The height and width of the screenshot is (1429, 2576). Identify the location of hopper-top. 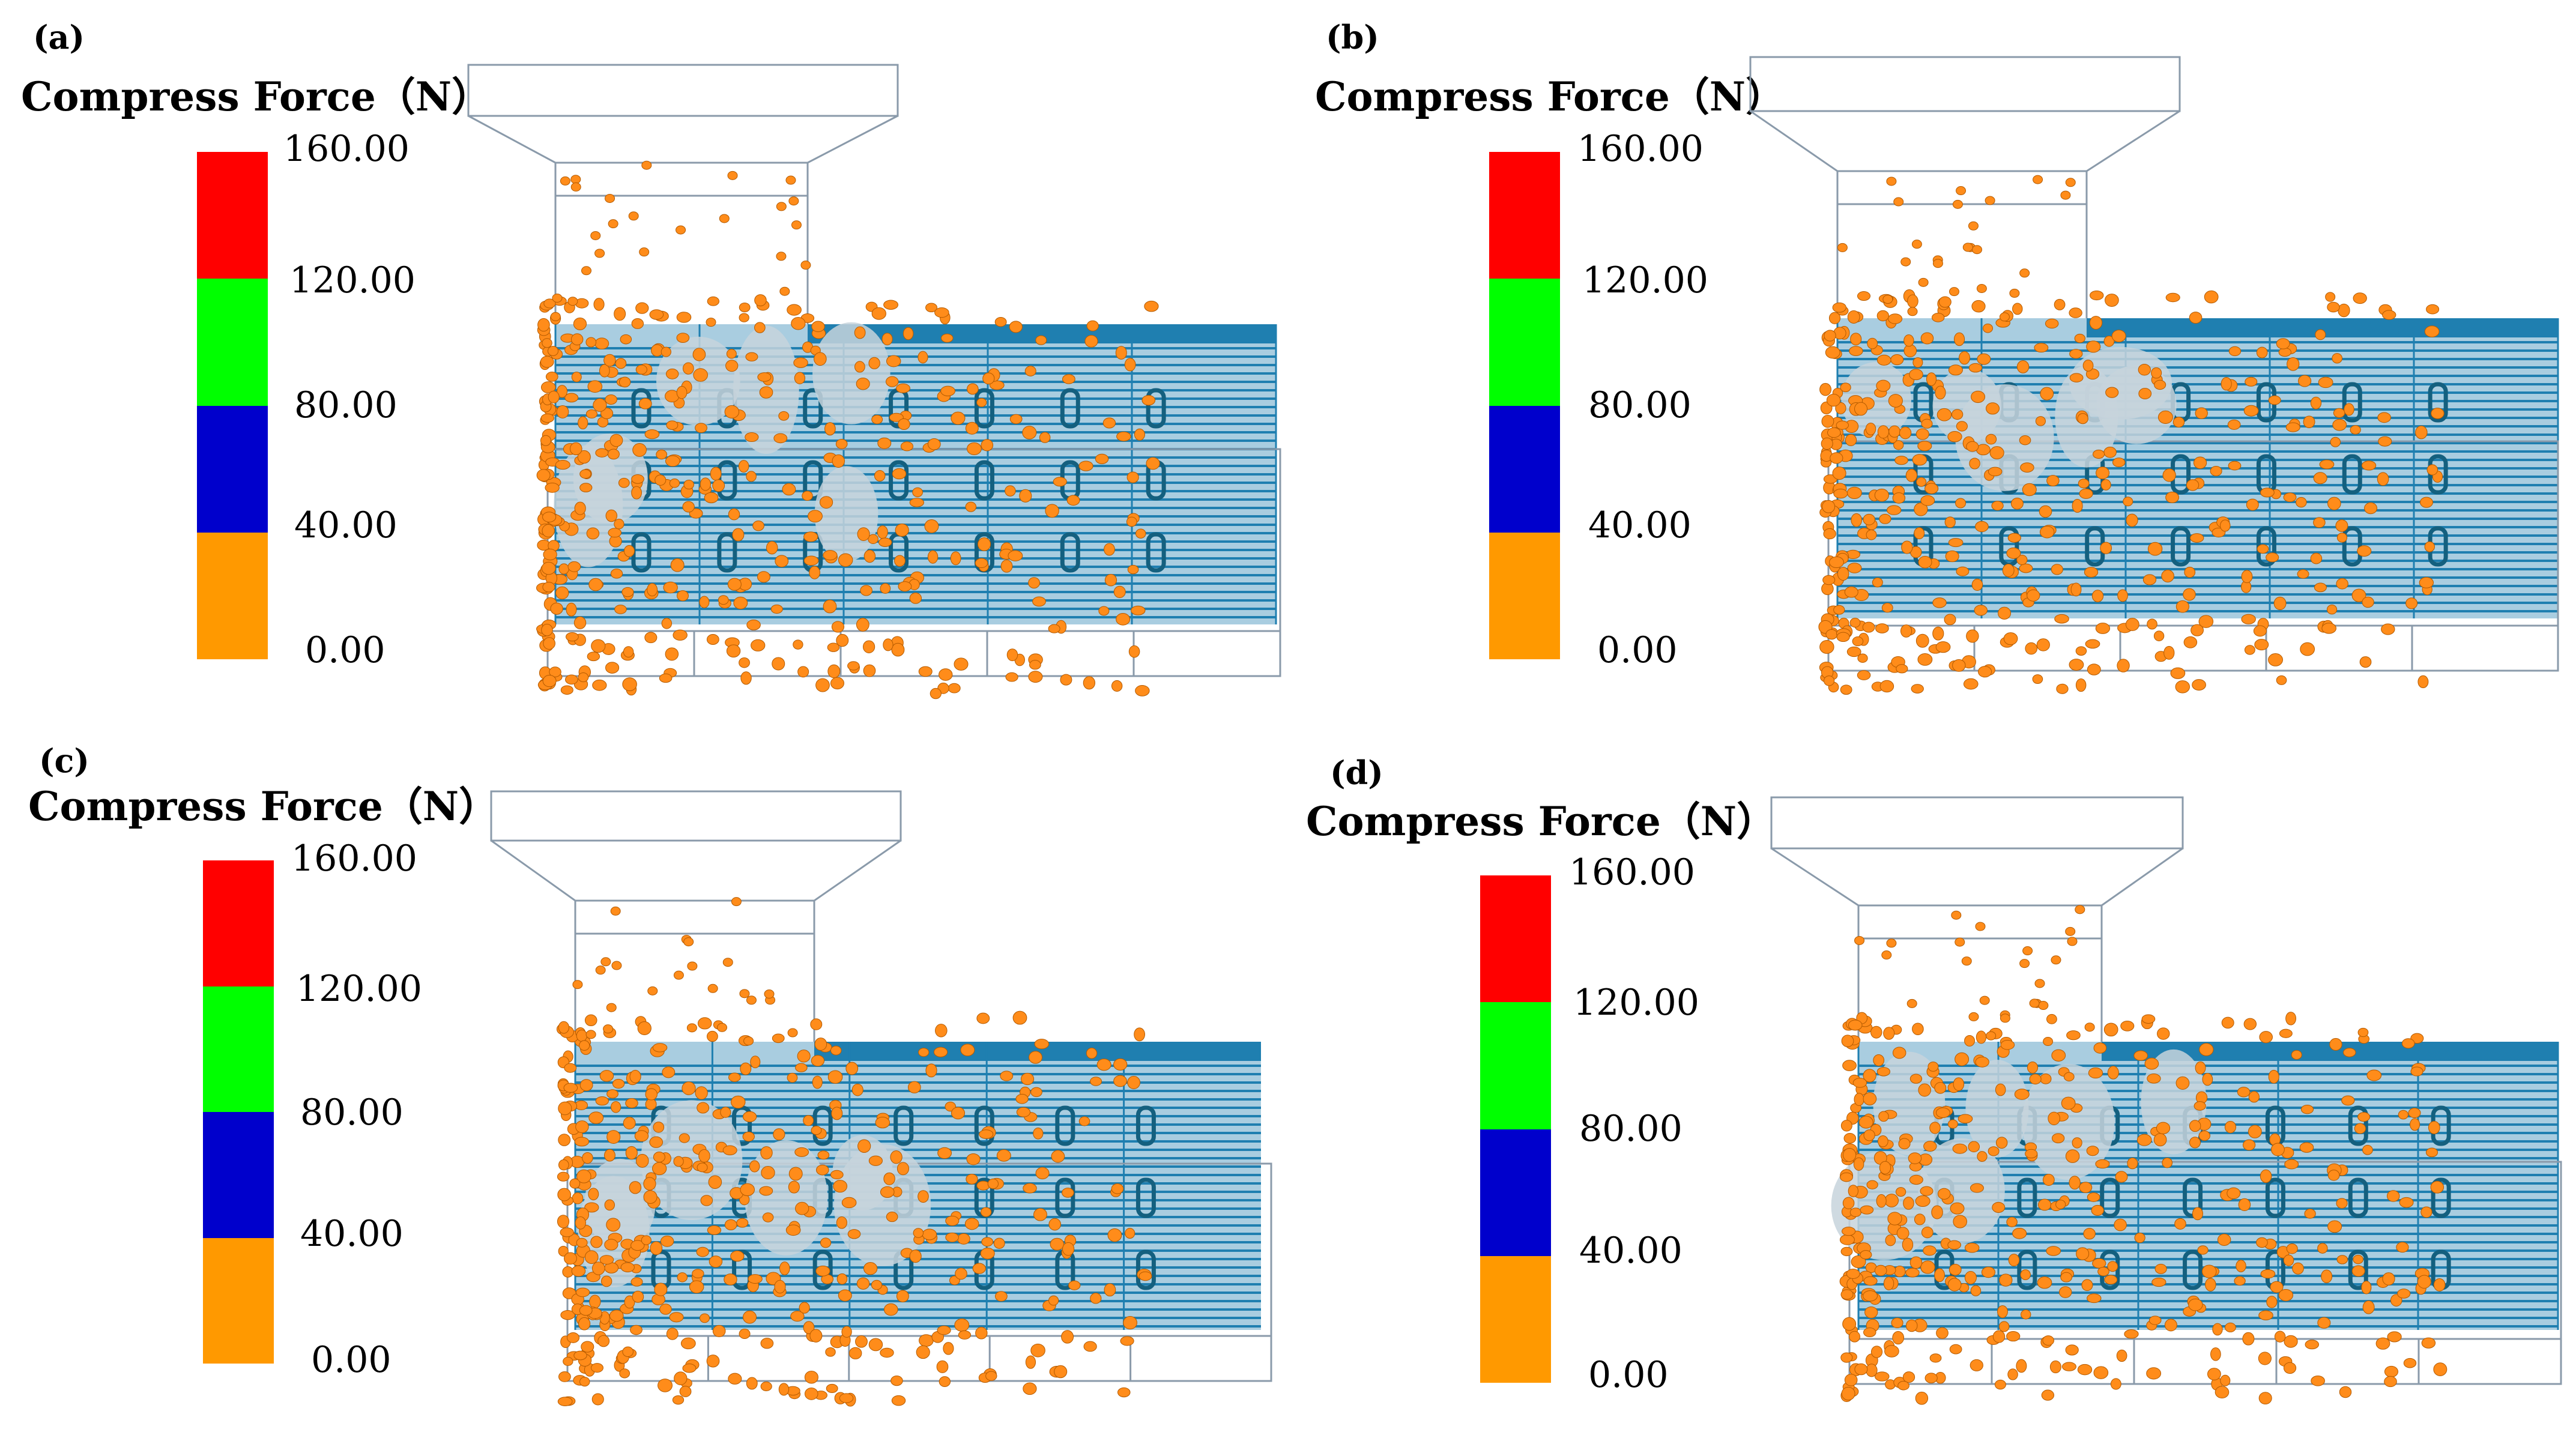
(1977, 823).